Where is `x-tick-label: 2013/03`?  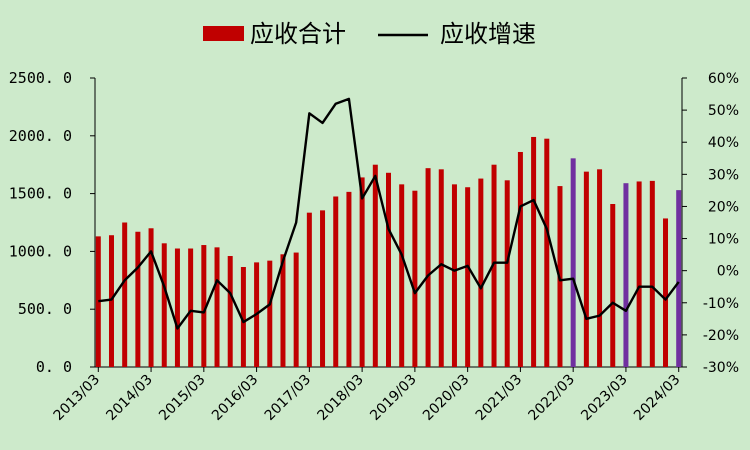 x-tick-label: 2013/03 is located at coordinates (77, 398).